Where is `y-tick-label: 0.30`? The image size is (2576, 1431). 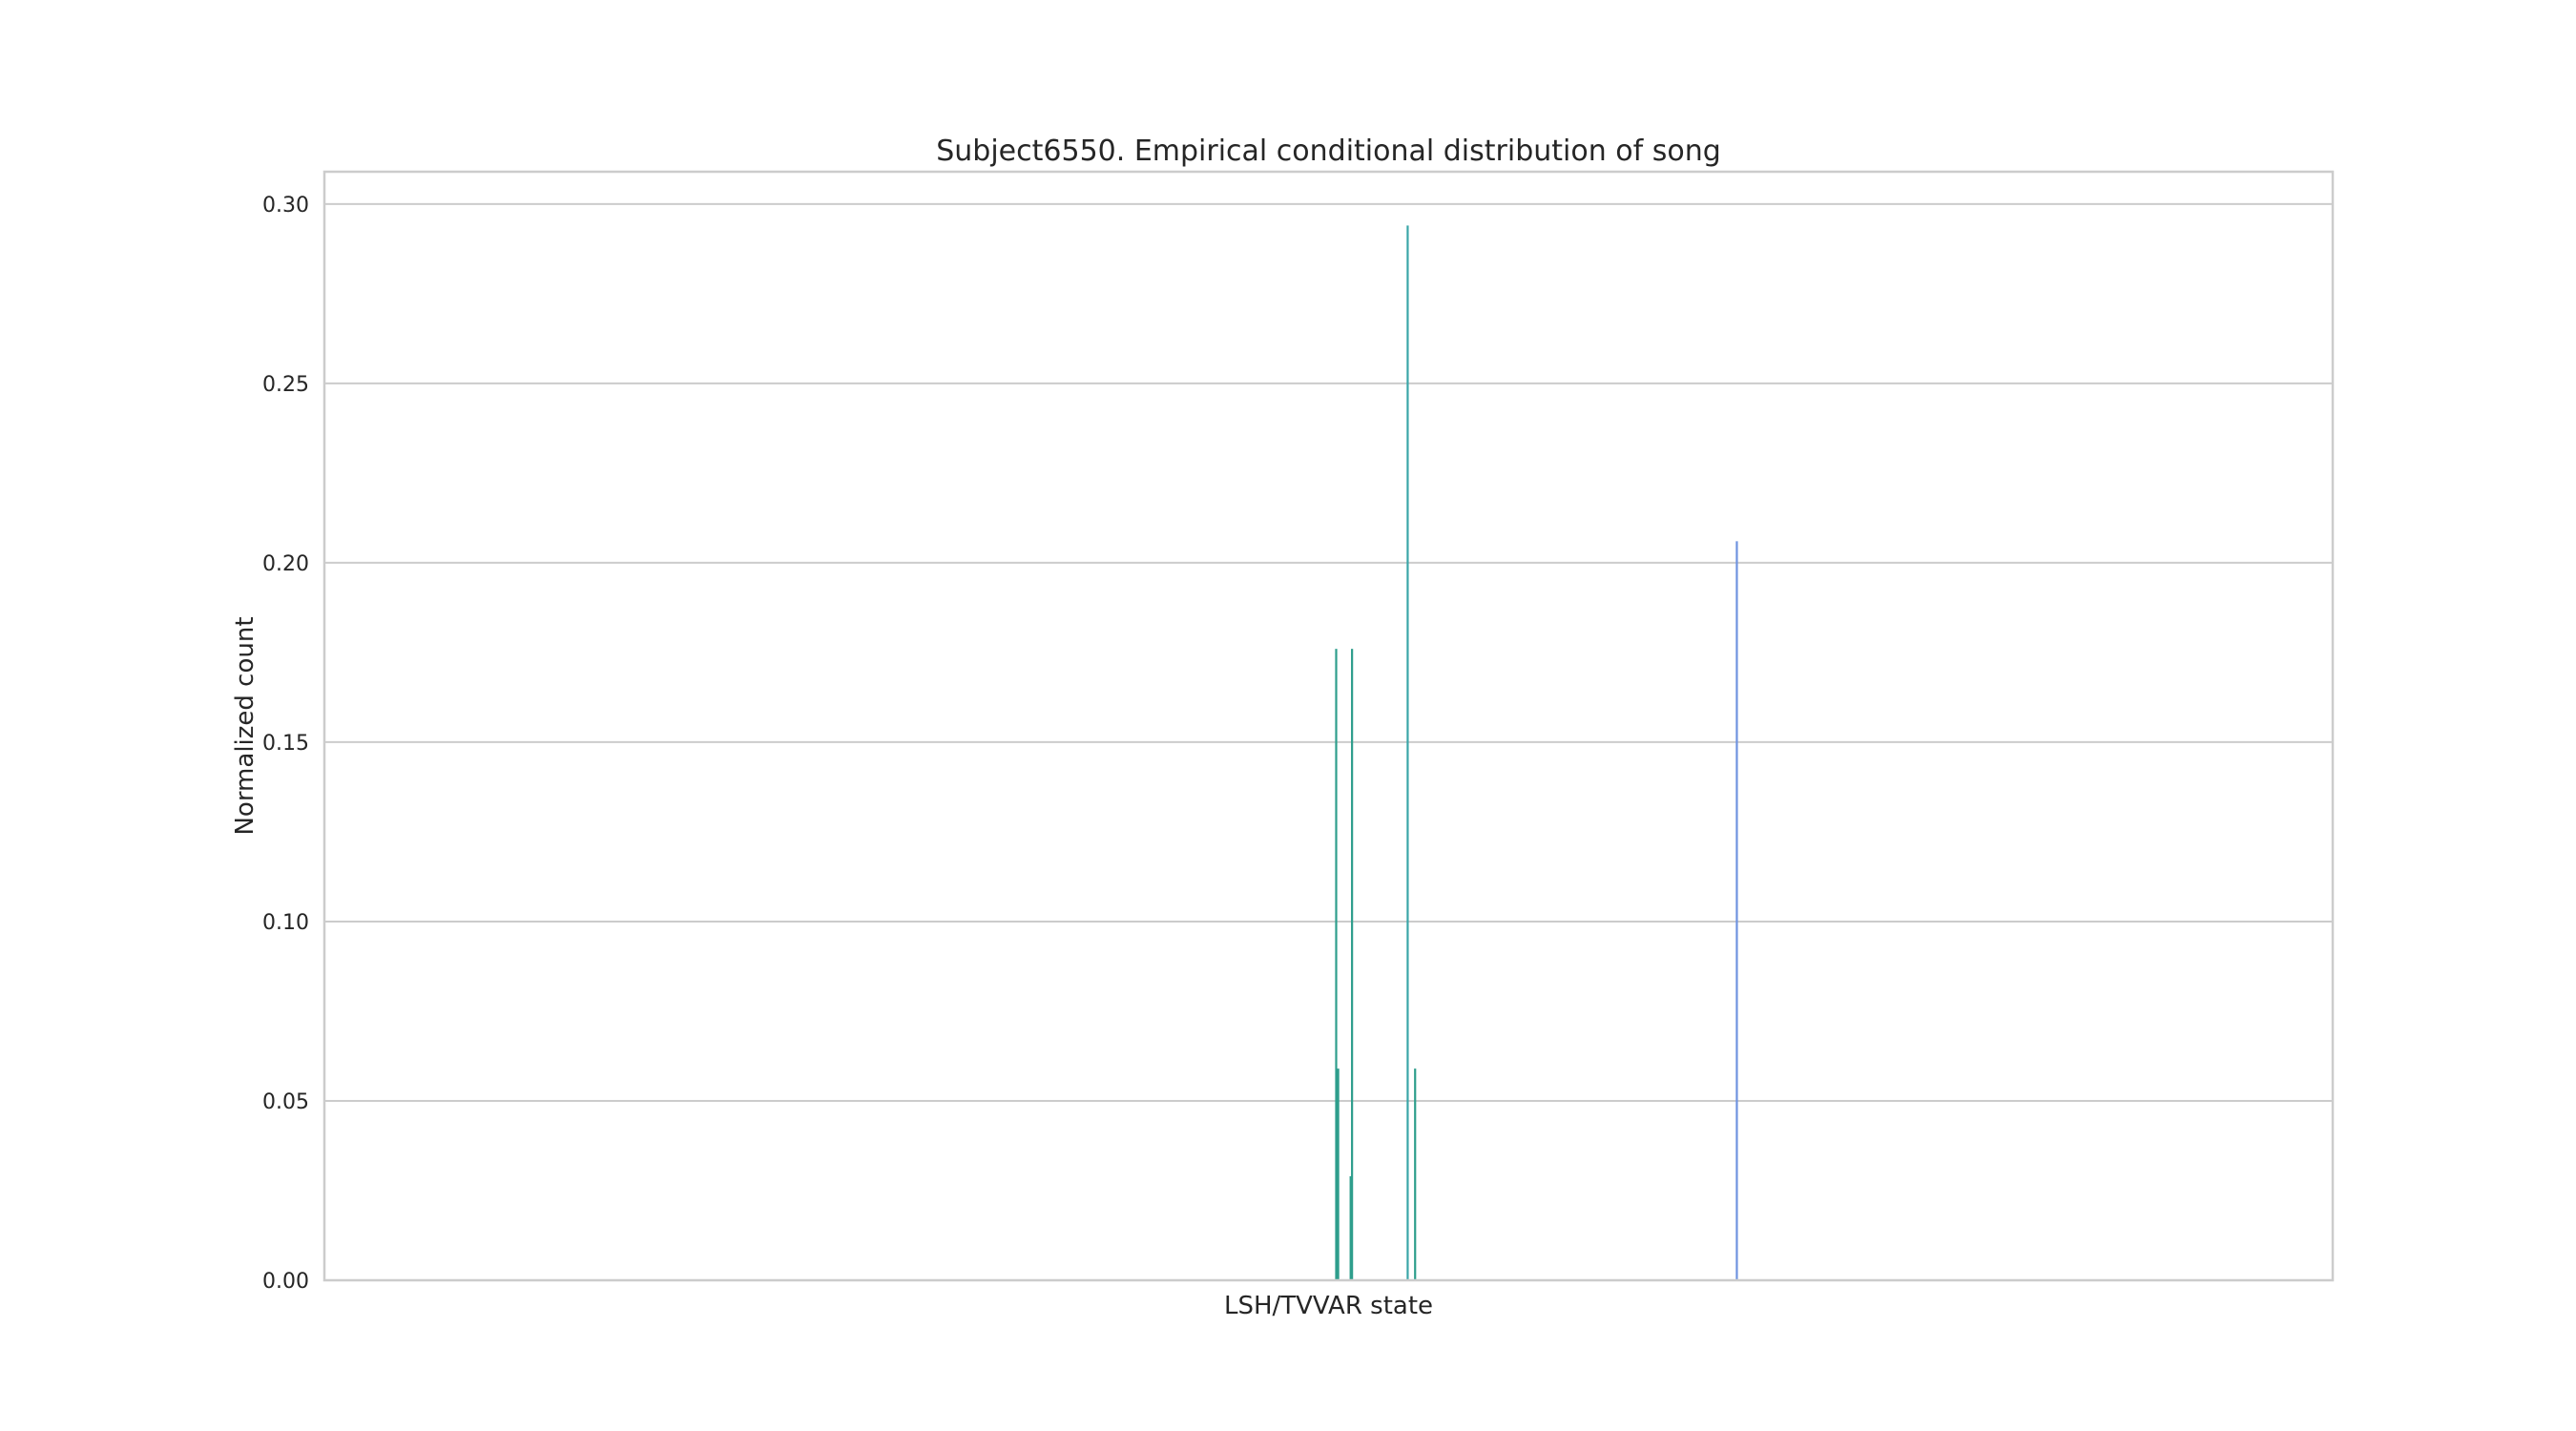
y-tick-label: 0.30 is located at coordinates (285, 206).